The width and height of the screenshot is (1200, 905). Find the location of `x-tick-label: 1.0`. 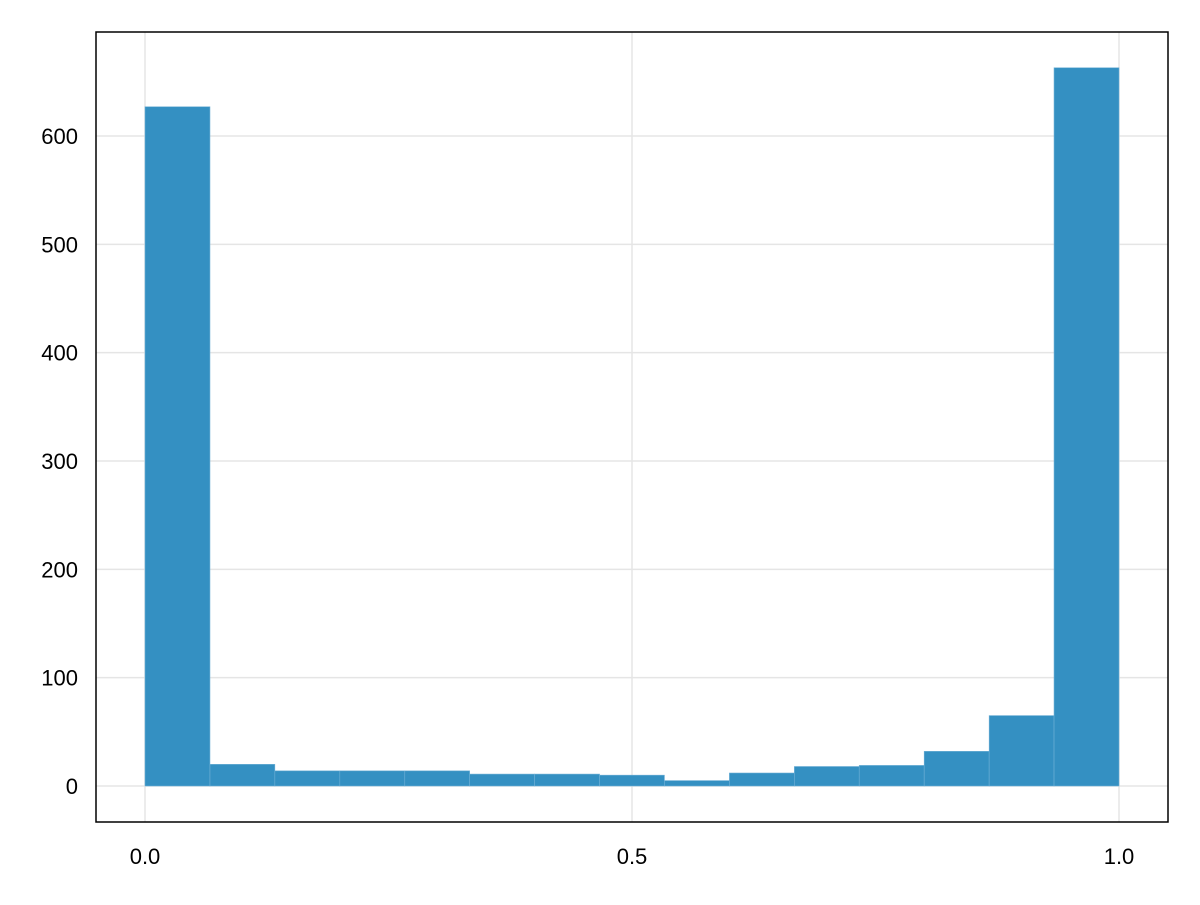

x-tick-label: 1.0 is located at coordinates (1119, 856).